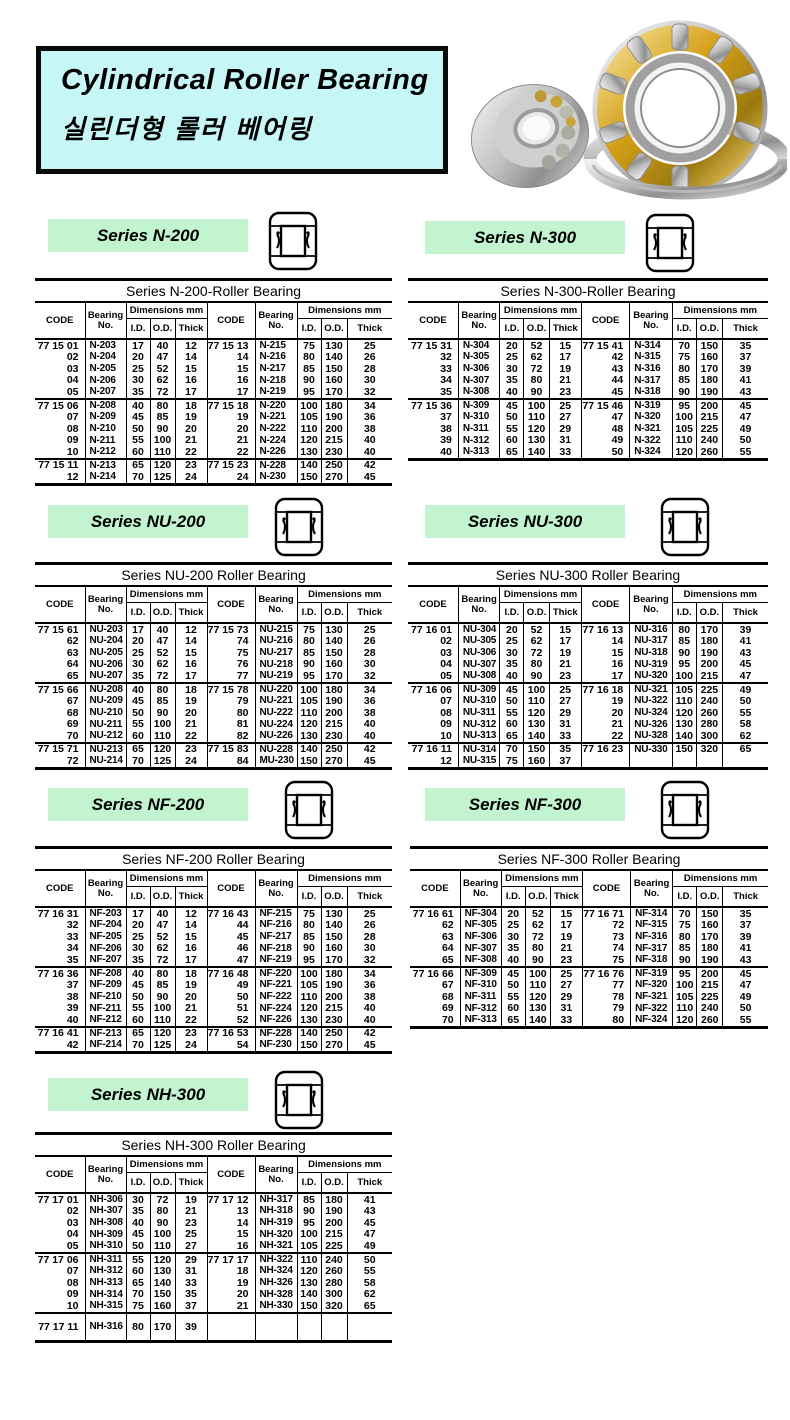 The width and height of the screenshot is (790, 1420). I want to click on table-cell: 77 16 36, so click(60, 973).